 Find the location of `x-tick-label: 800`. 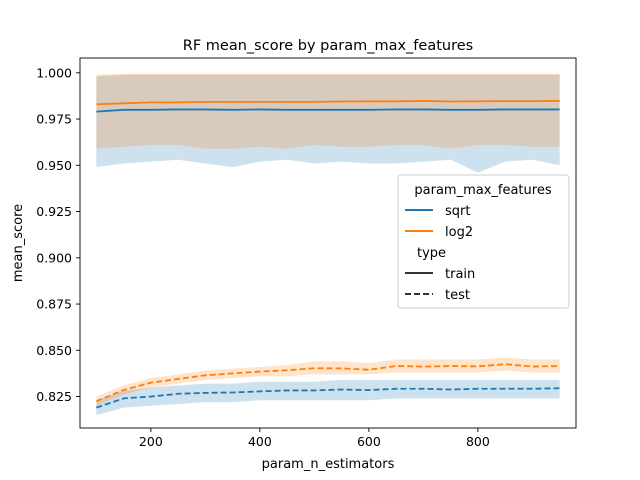

x-tick-label: 800 is located at coordinates (478, 441).